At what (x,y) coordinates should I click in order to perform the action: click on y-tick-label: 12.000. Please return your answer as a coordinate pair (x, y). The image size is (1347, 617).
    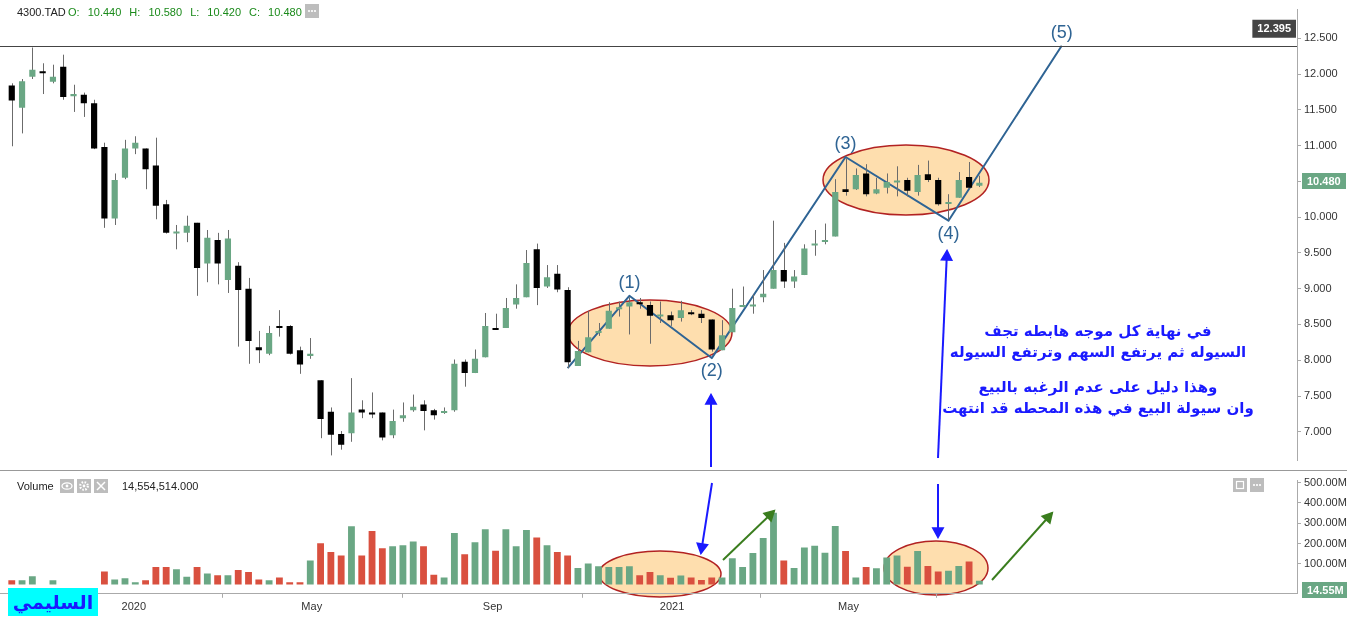
    Looking at the image, I should click on (1321, 73).